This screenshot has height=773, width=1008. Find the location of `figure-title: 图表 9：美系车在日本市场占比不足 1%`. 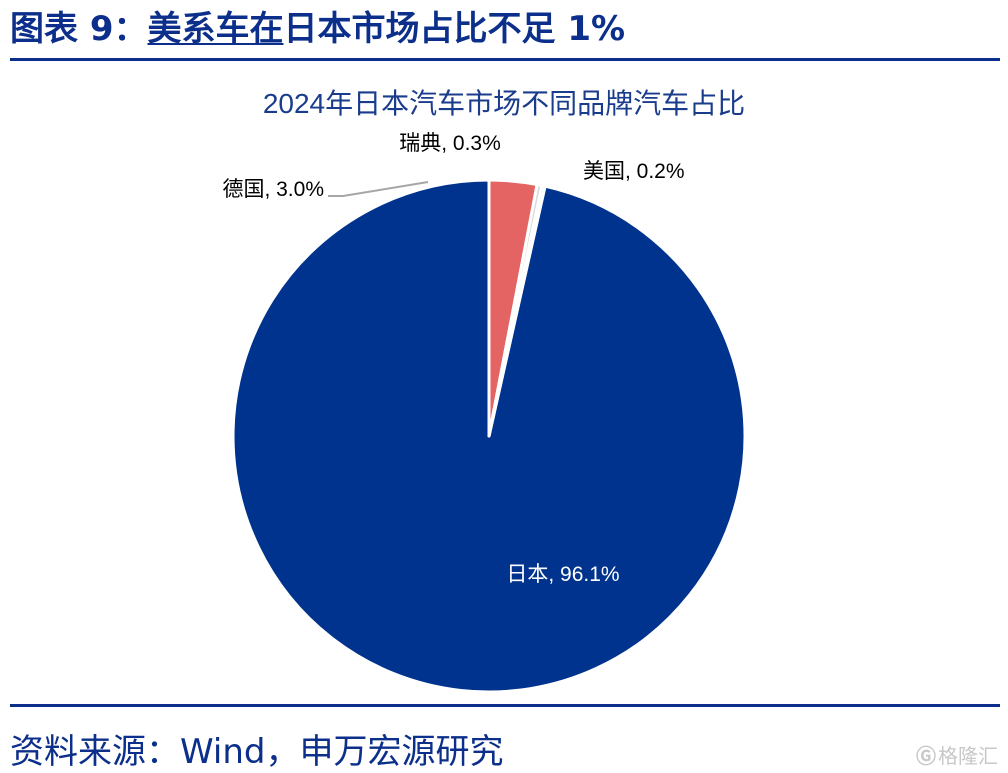

figure-title: 图表 9：美系车在日本市场占比不足 1% is located at coordinates (317, 29).